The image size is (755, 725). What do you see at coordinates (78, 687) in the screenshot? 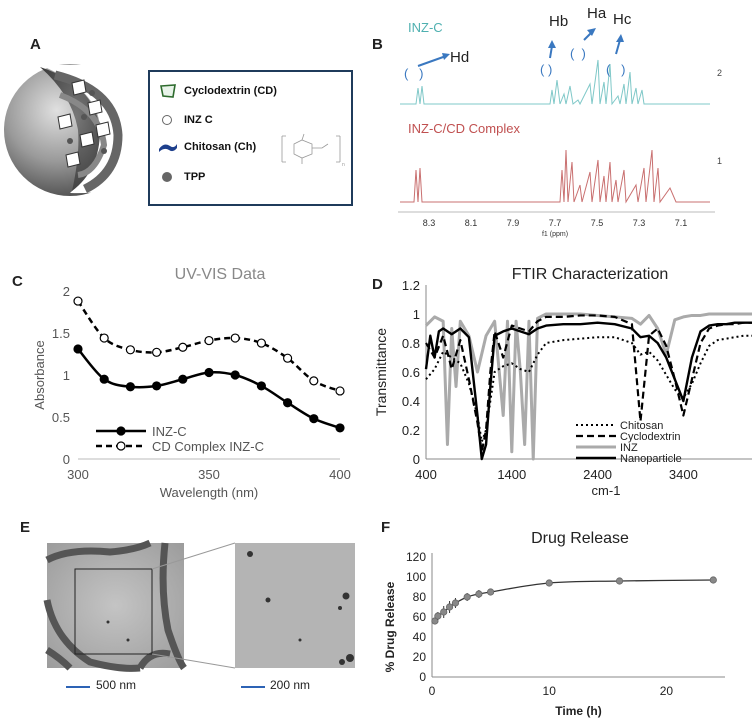
I see `scale-bar-500nm` at bounding box center [78, 687].